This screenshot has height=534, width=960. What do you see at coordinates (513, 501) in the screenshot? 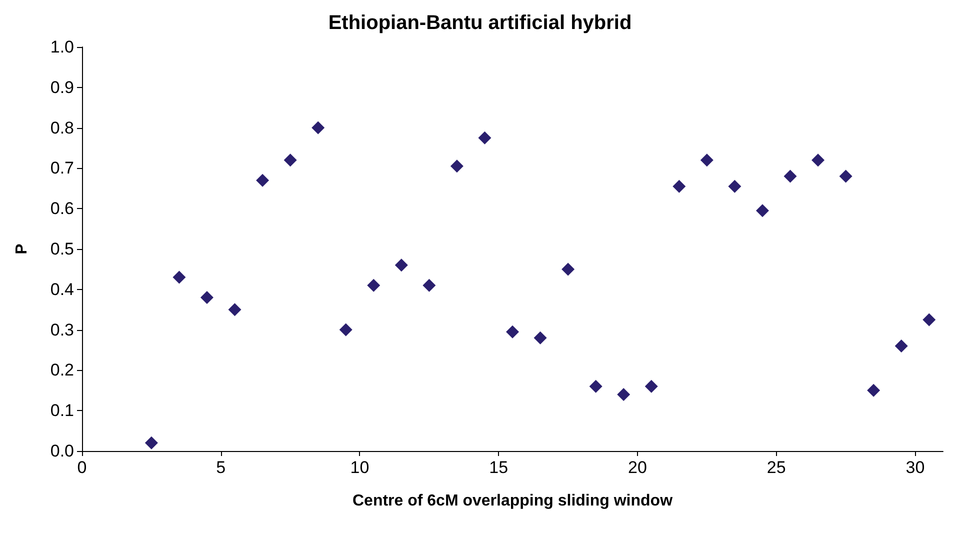
I see `x-axis-title: Centre of 6cM overlapping sliding window` at bounding box center [513, 501].